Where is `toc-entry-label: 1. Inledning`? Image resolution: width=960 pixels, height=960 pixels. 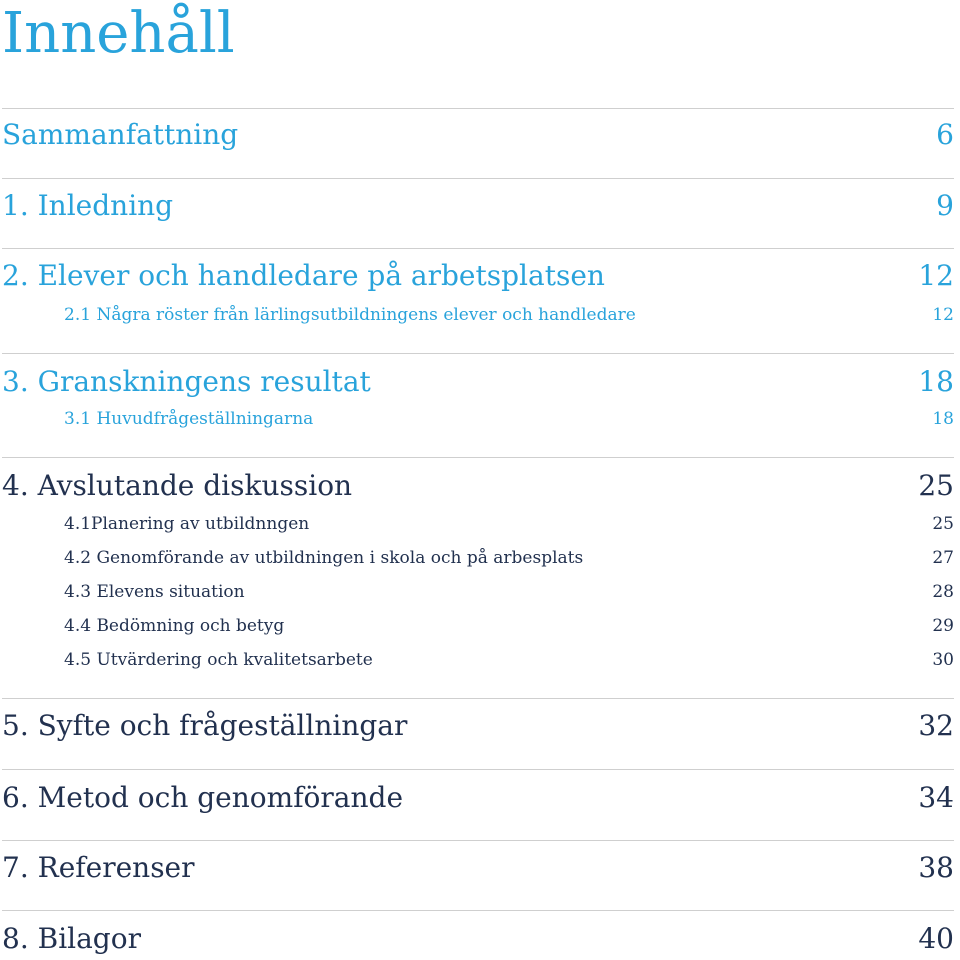 toc-entry-label: 1. Inledning is located at coordinates (88, 205).